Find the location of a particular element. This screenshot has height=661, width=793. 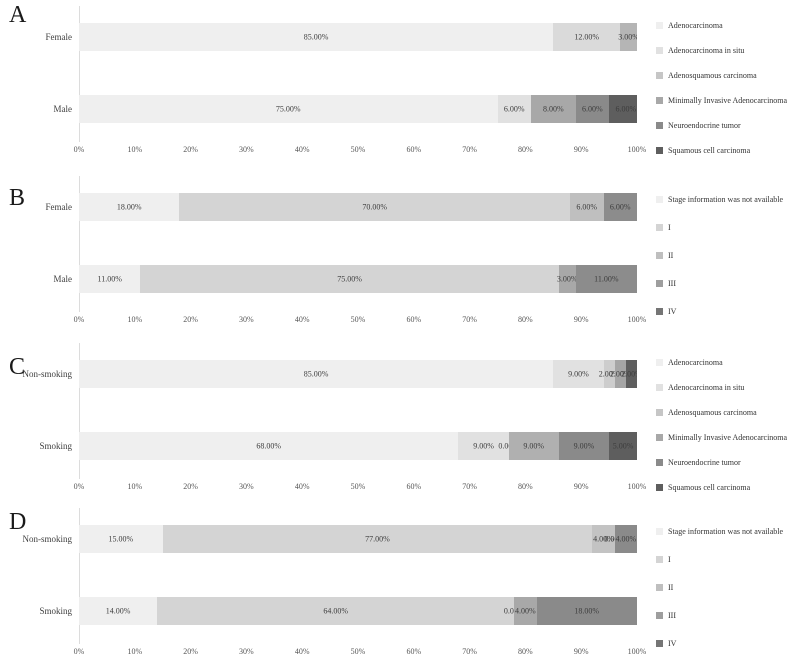

segment-value-label: 77.00% is located at coordinates (377, 539).